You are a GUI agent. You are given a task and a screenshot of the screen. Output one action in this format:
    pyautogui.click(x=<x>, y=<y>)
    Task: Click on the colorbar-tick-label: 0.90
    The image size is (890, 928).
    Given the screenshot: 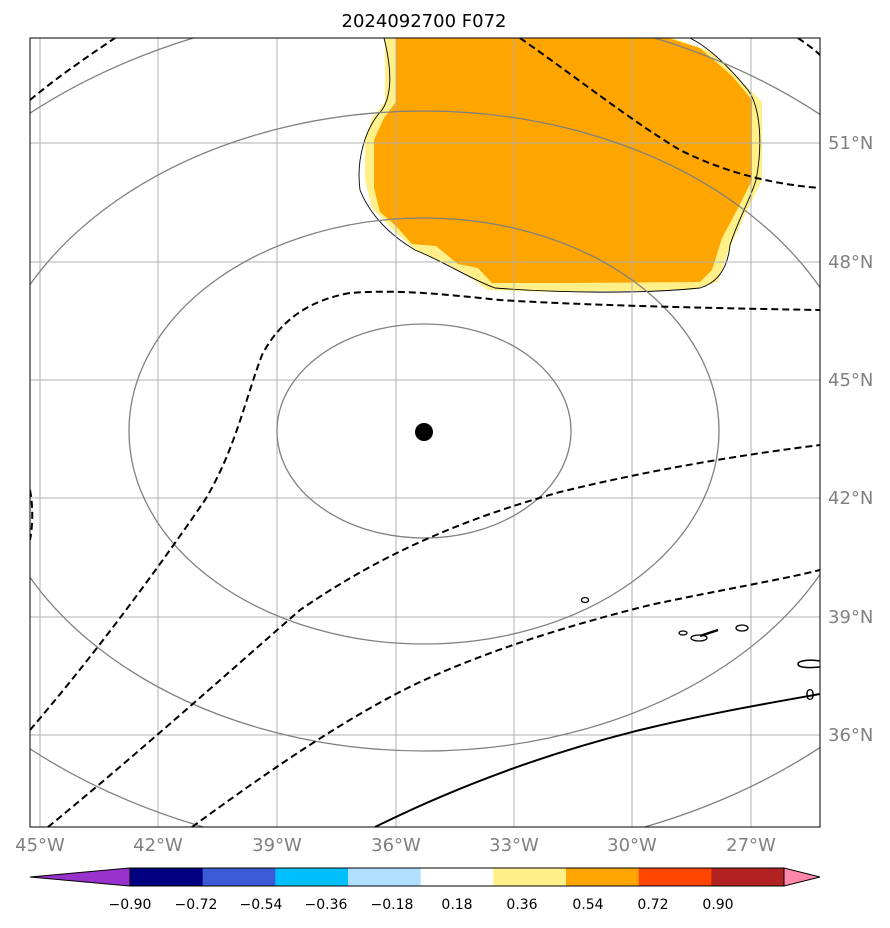 What is the action you would take?
    pyautogui.click(x=717, y=905)
    